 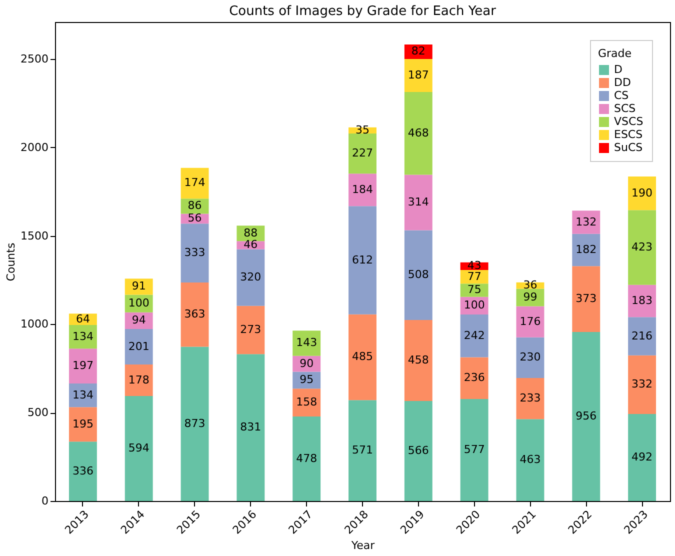 I want to click on data-label: 333, so click(x=195, y=253).